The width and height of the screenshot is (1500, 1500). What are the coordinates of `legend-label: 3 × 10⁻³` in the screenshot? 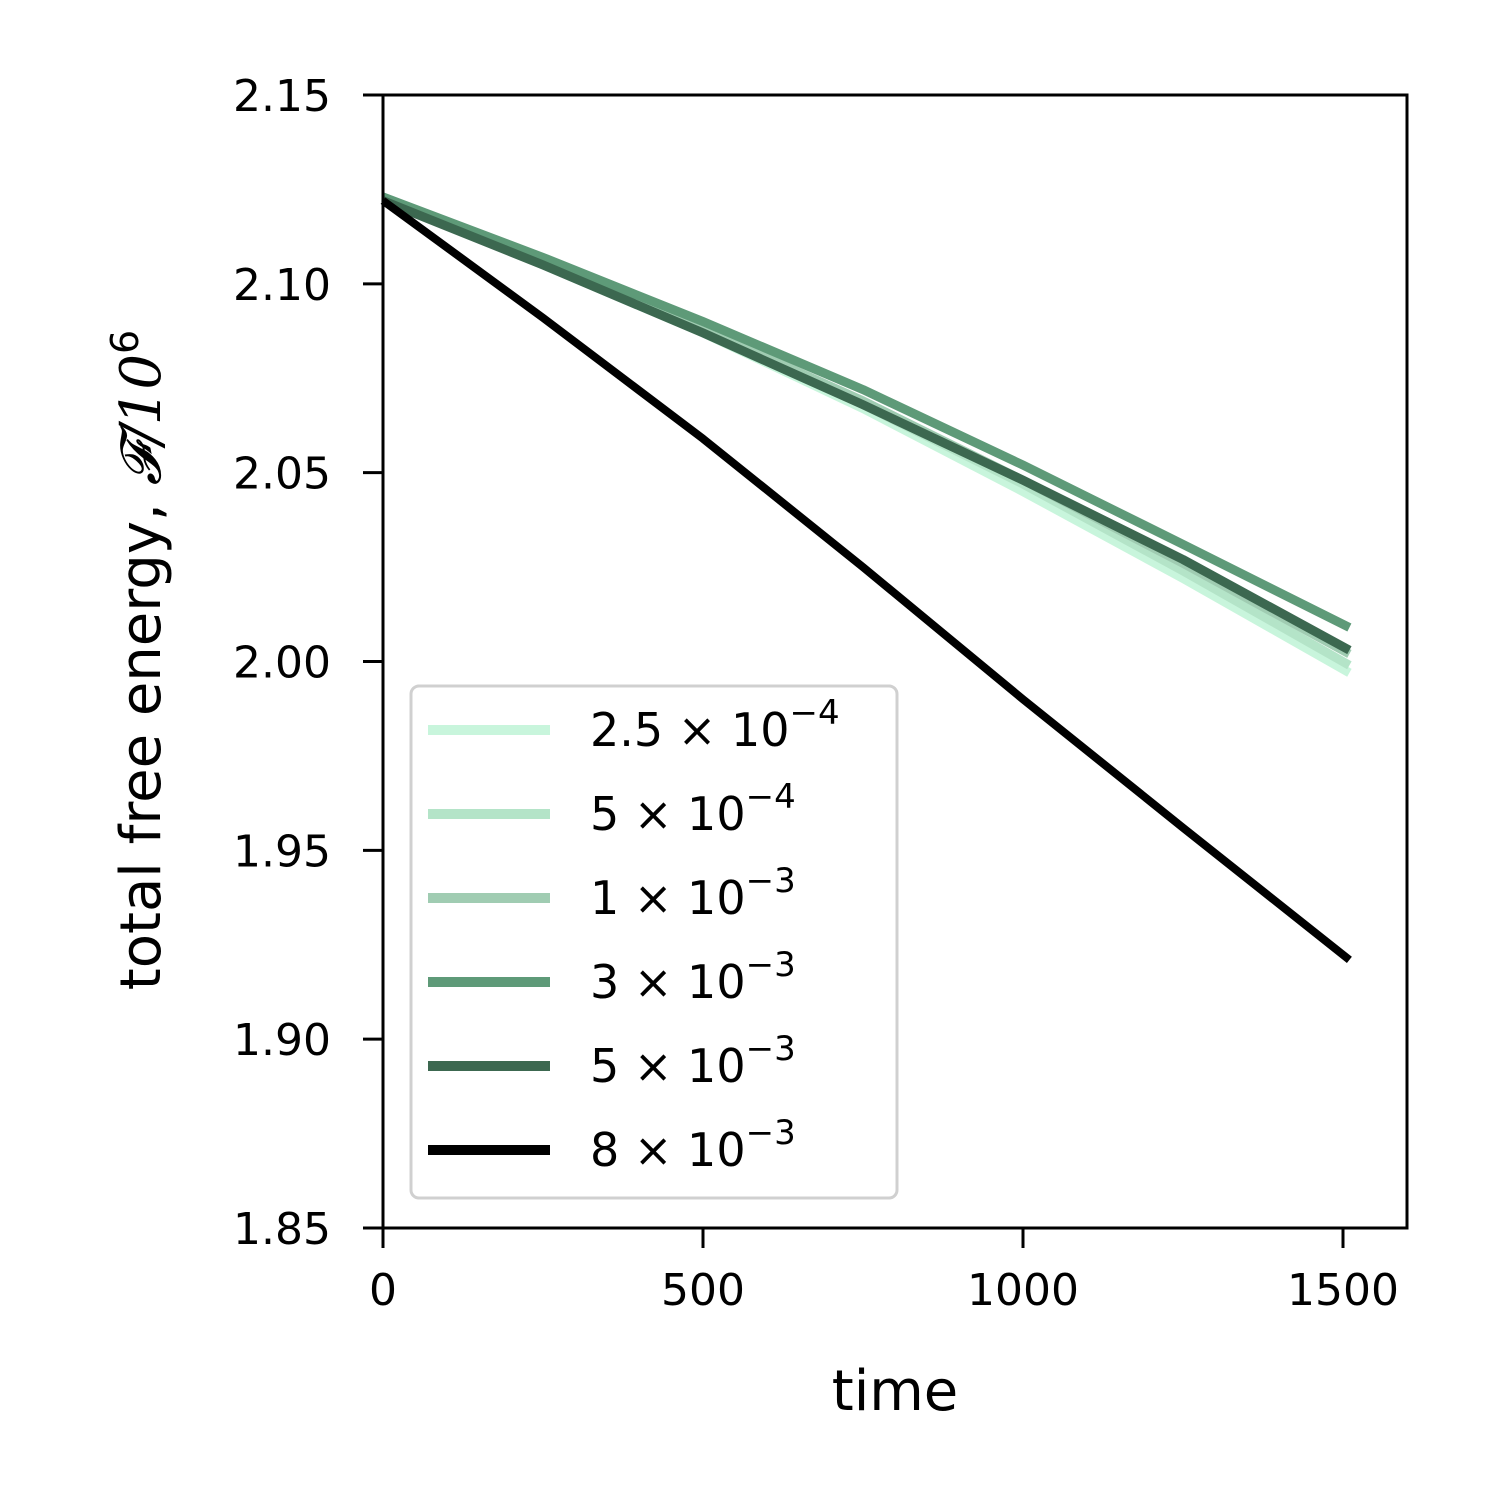 It's located at (693, 977).